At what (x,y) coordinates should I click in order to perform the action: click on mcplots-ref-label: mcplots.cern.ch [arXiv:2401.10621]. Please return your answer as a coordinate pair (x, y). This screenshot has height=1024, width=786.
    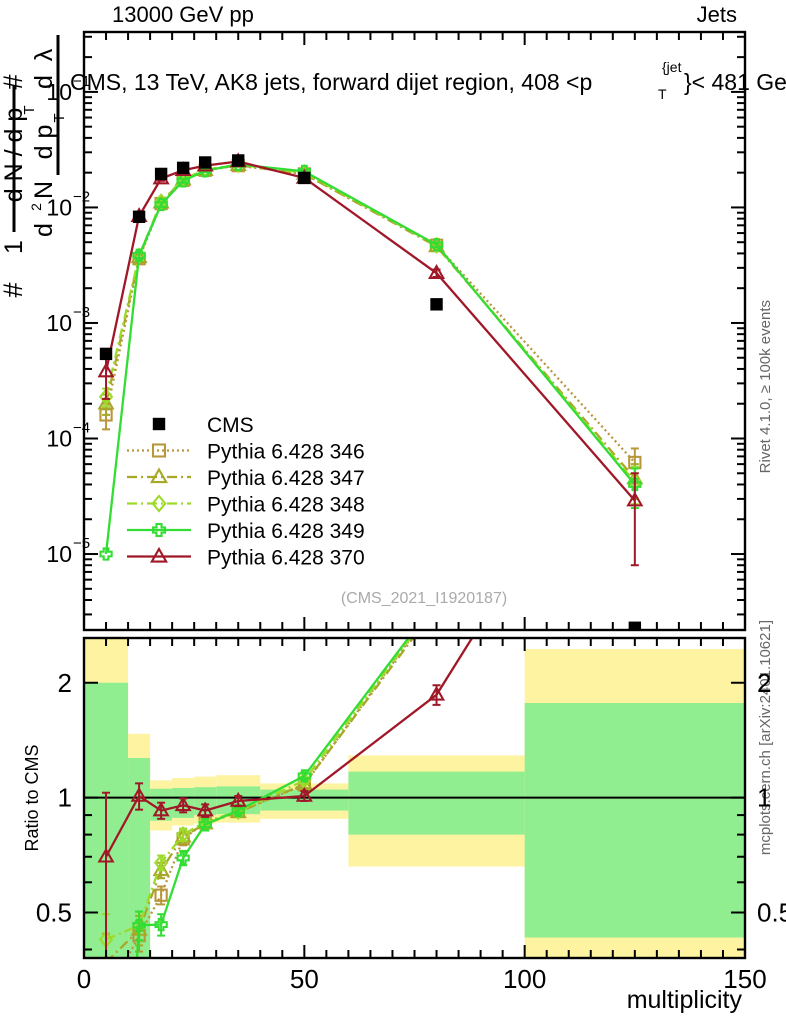
    Looking at the image, I should click on (765, 737).